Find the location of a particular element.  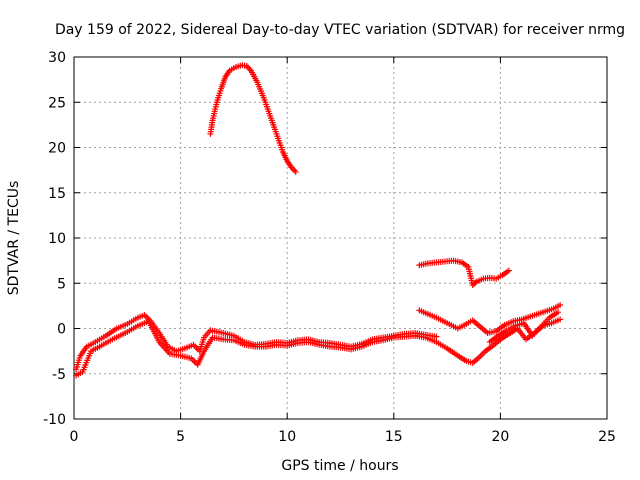

x-tick-label: 5 is located at coordinates (180, 437).